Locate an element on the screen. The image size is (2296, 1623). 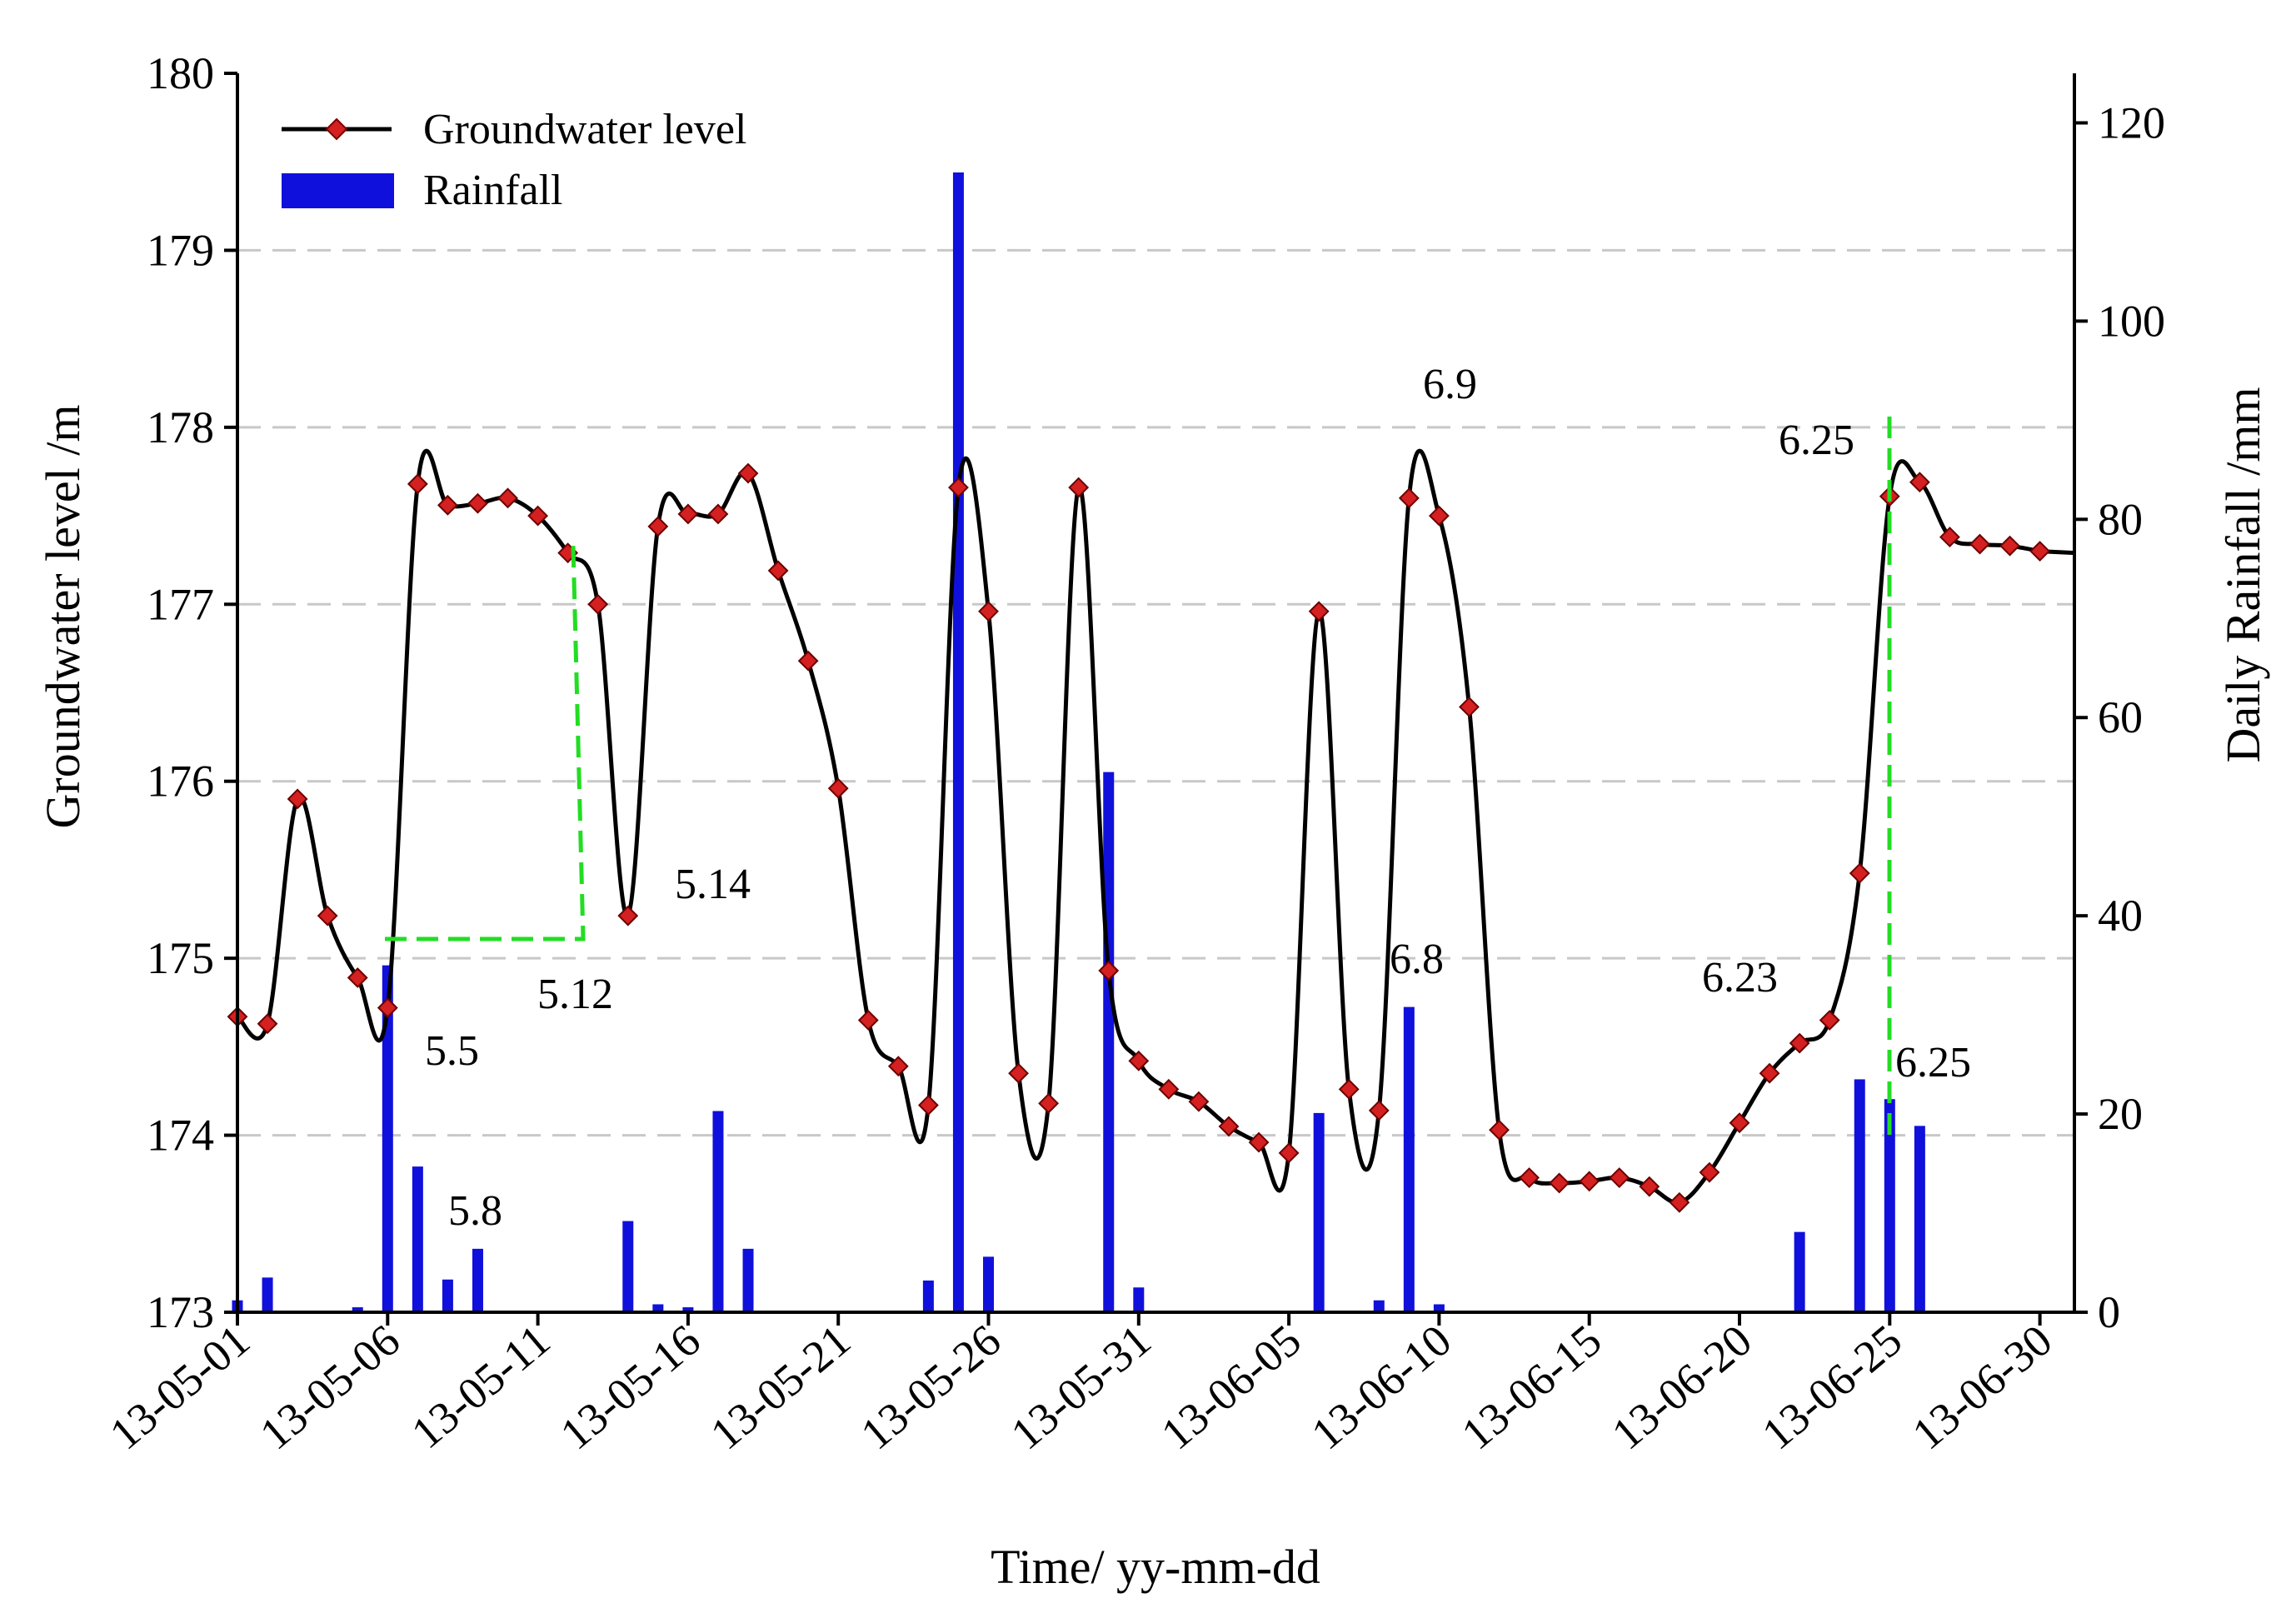
annotation-5-14: 5.14 is located at coordinates (713, 884).